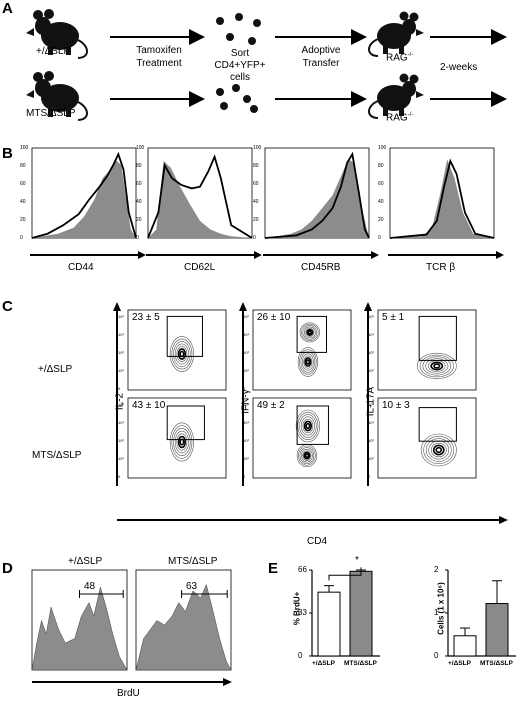  I want to click on y-tick-label: 66, so click(302, 569).